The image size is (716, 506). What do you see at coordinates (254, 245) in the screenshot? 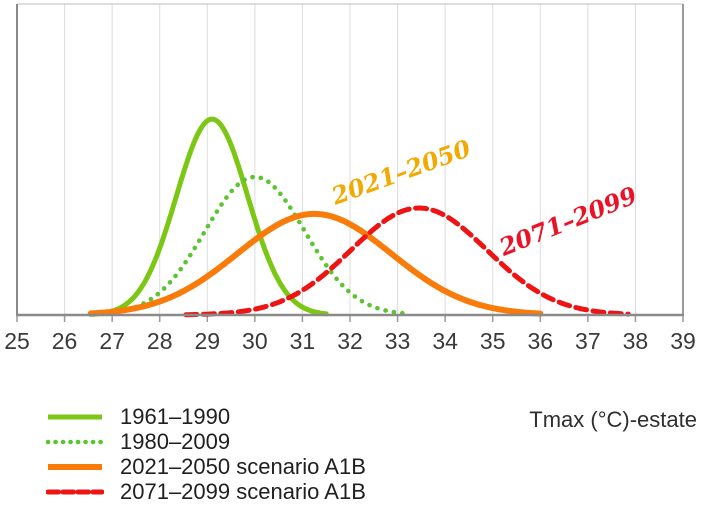
I see `curve-1980-2009` at bounding box center [254, 245].